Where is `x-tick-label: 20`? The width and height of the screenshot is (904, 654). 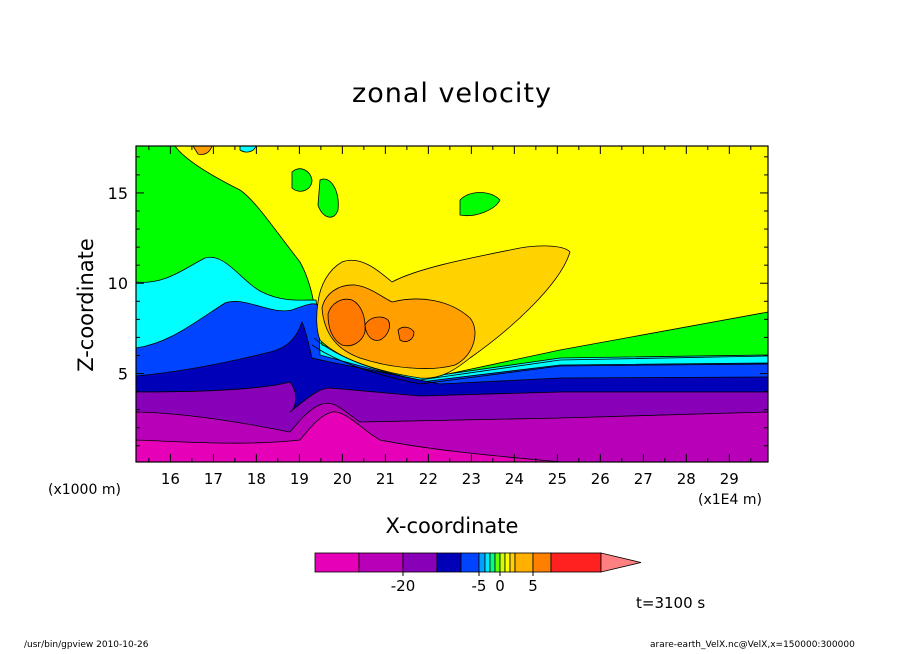
x-tick-label: 20 is located at coordinates (342, 479).